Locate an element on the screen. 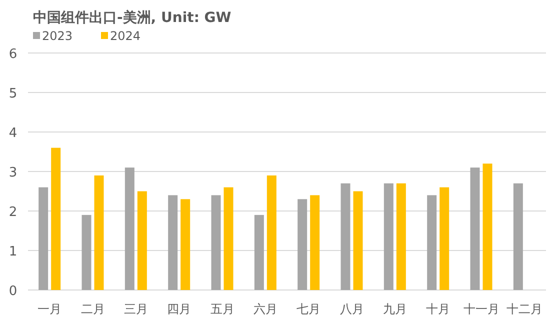 The height and width of the screenshot is (321, 554). x-tick-label: 十月 is located at coordinates (438, 309).